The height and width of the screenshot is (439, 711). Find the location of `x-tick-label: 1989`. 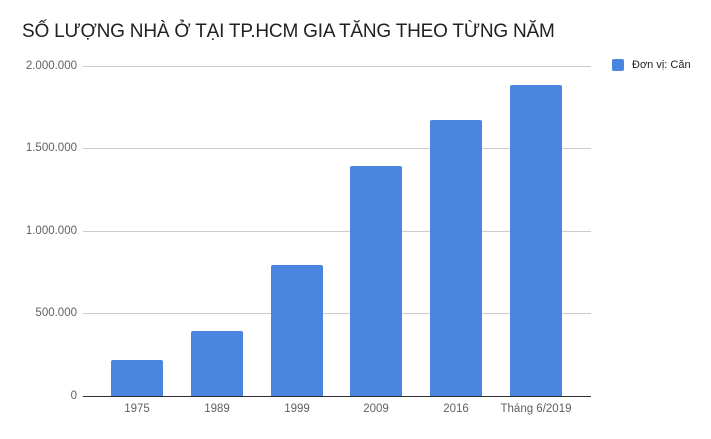

x-tick-label: 1989 is located at coordinates (217, 409).